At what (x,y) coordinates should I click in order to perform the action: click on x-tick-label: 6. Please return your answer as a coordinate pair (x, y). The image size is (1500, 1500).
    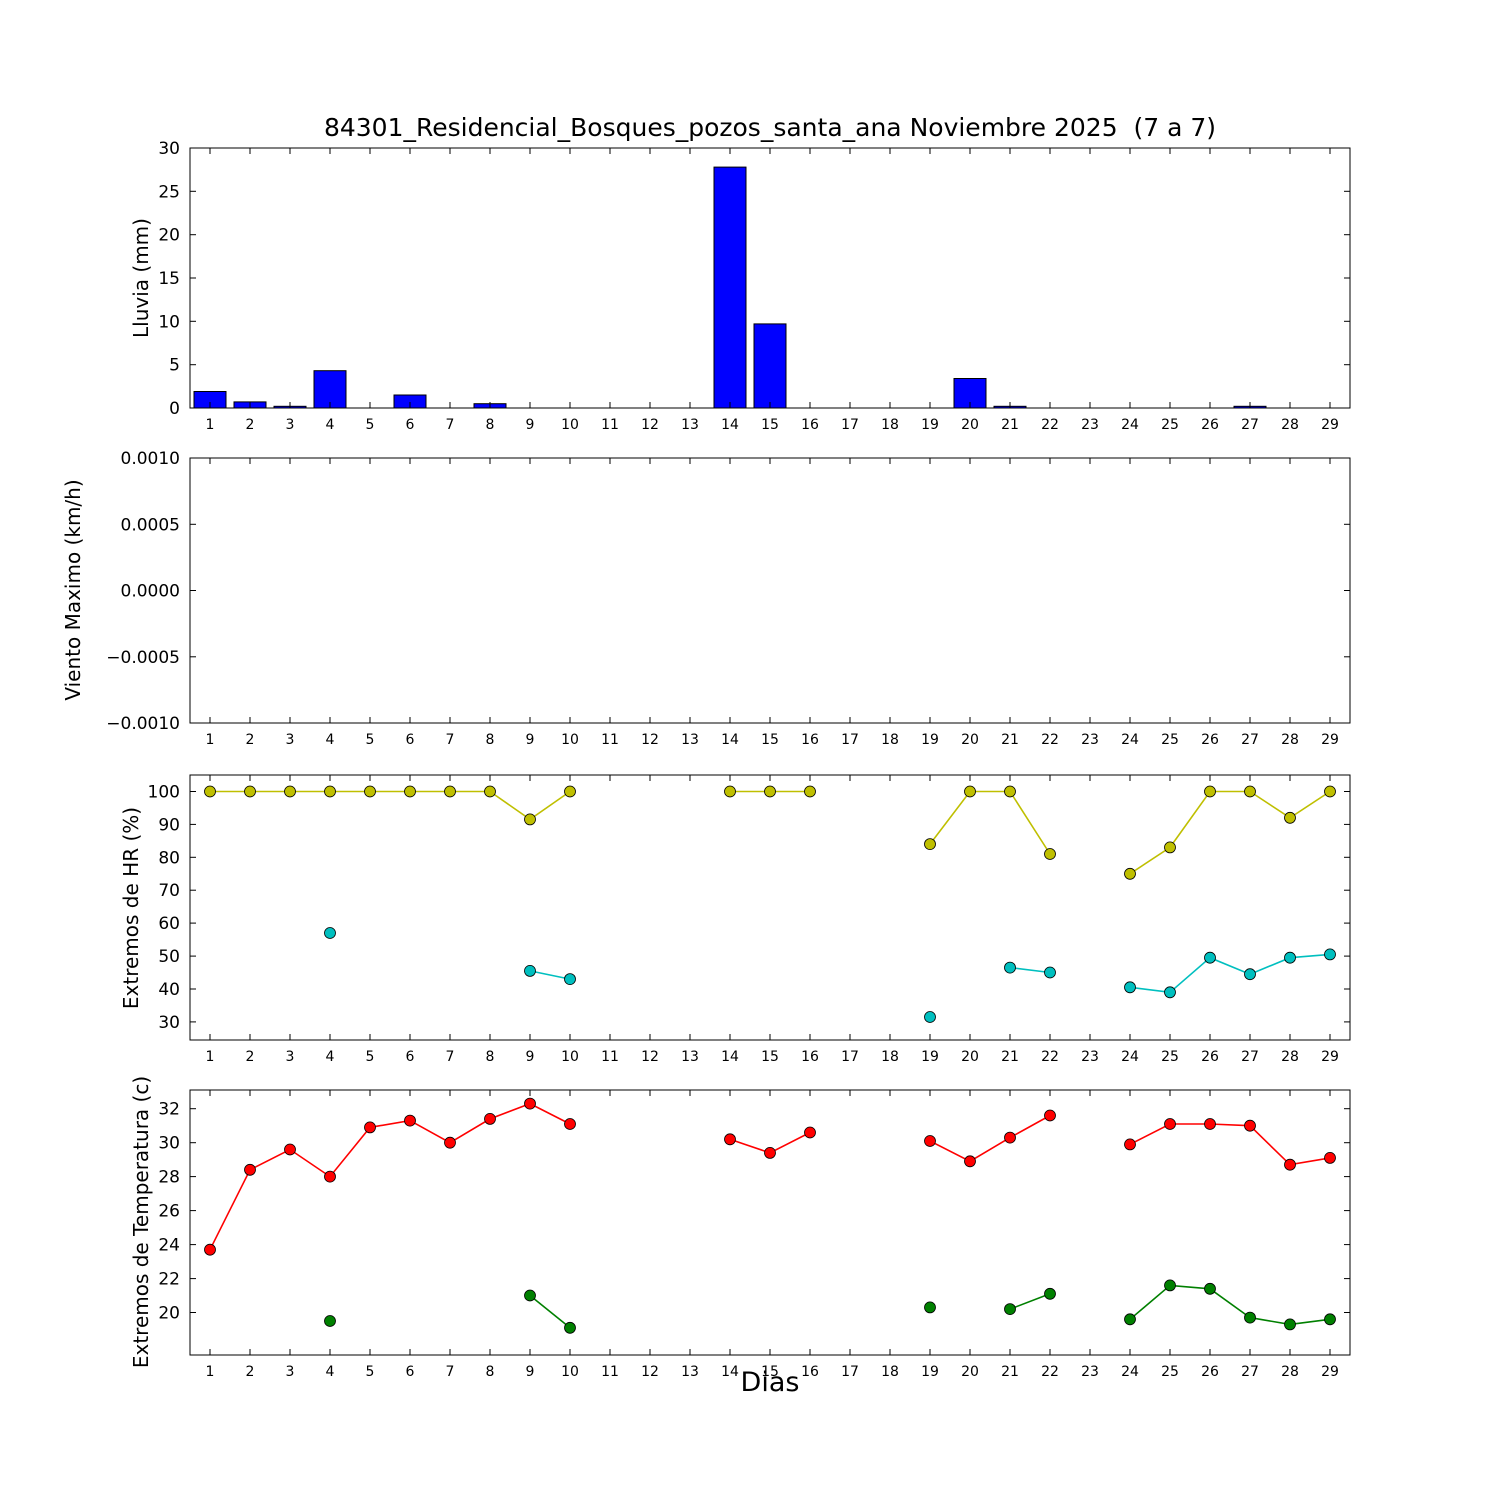
    Looking at the image, I should click on (410, 425).